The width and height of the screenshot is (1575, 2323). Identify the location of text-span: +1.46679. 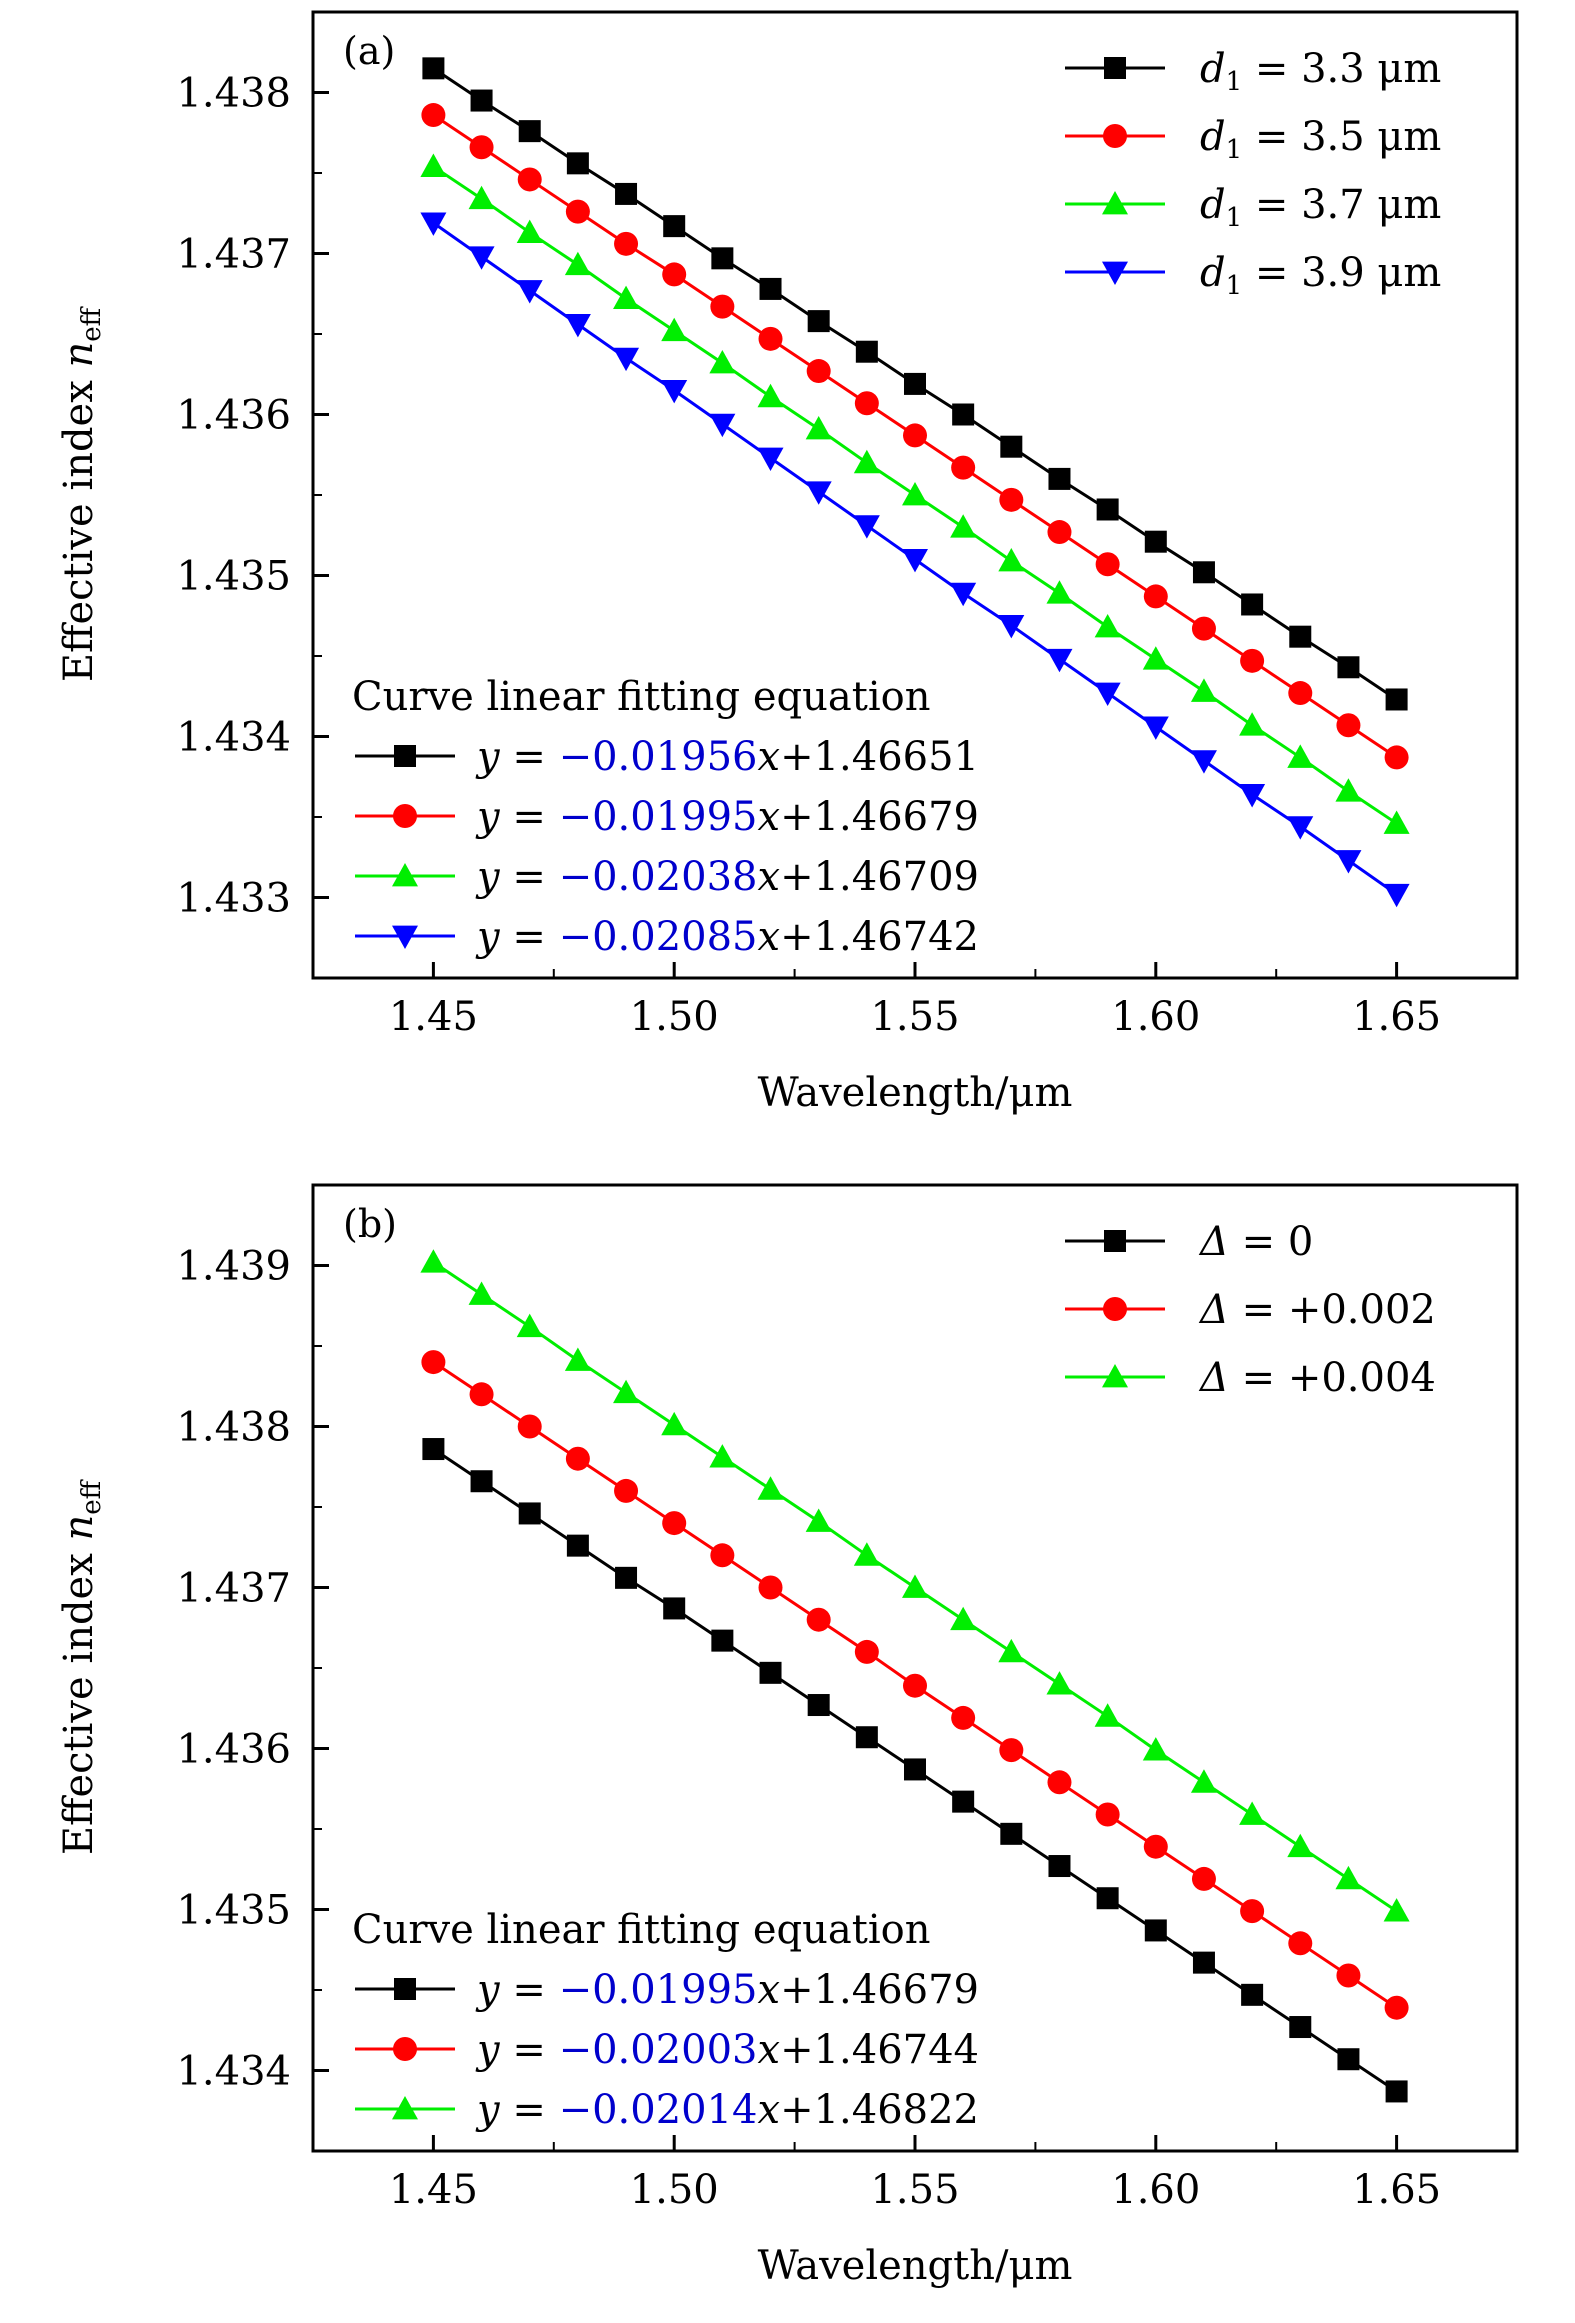
(879, 1990).